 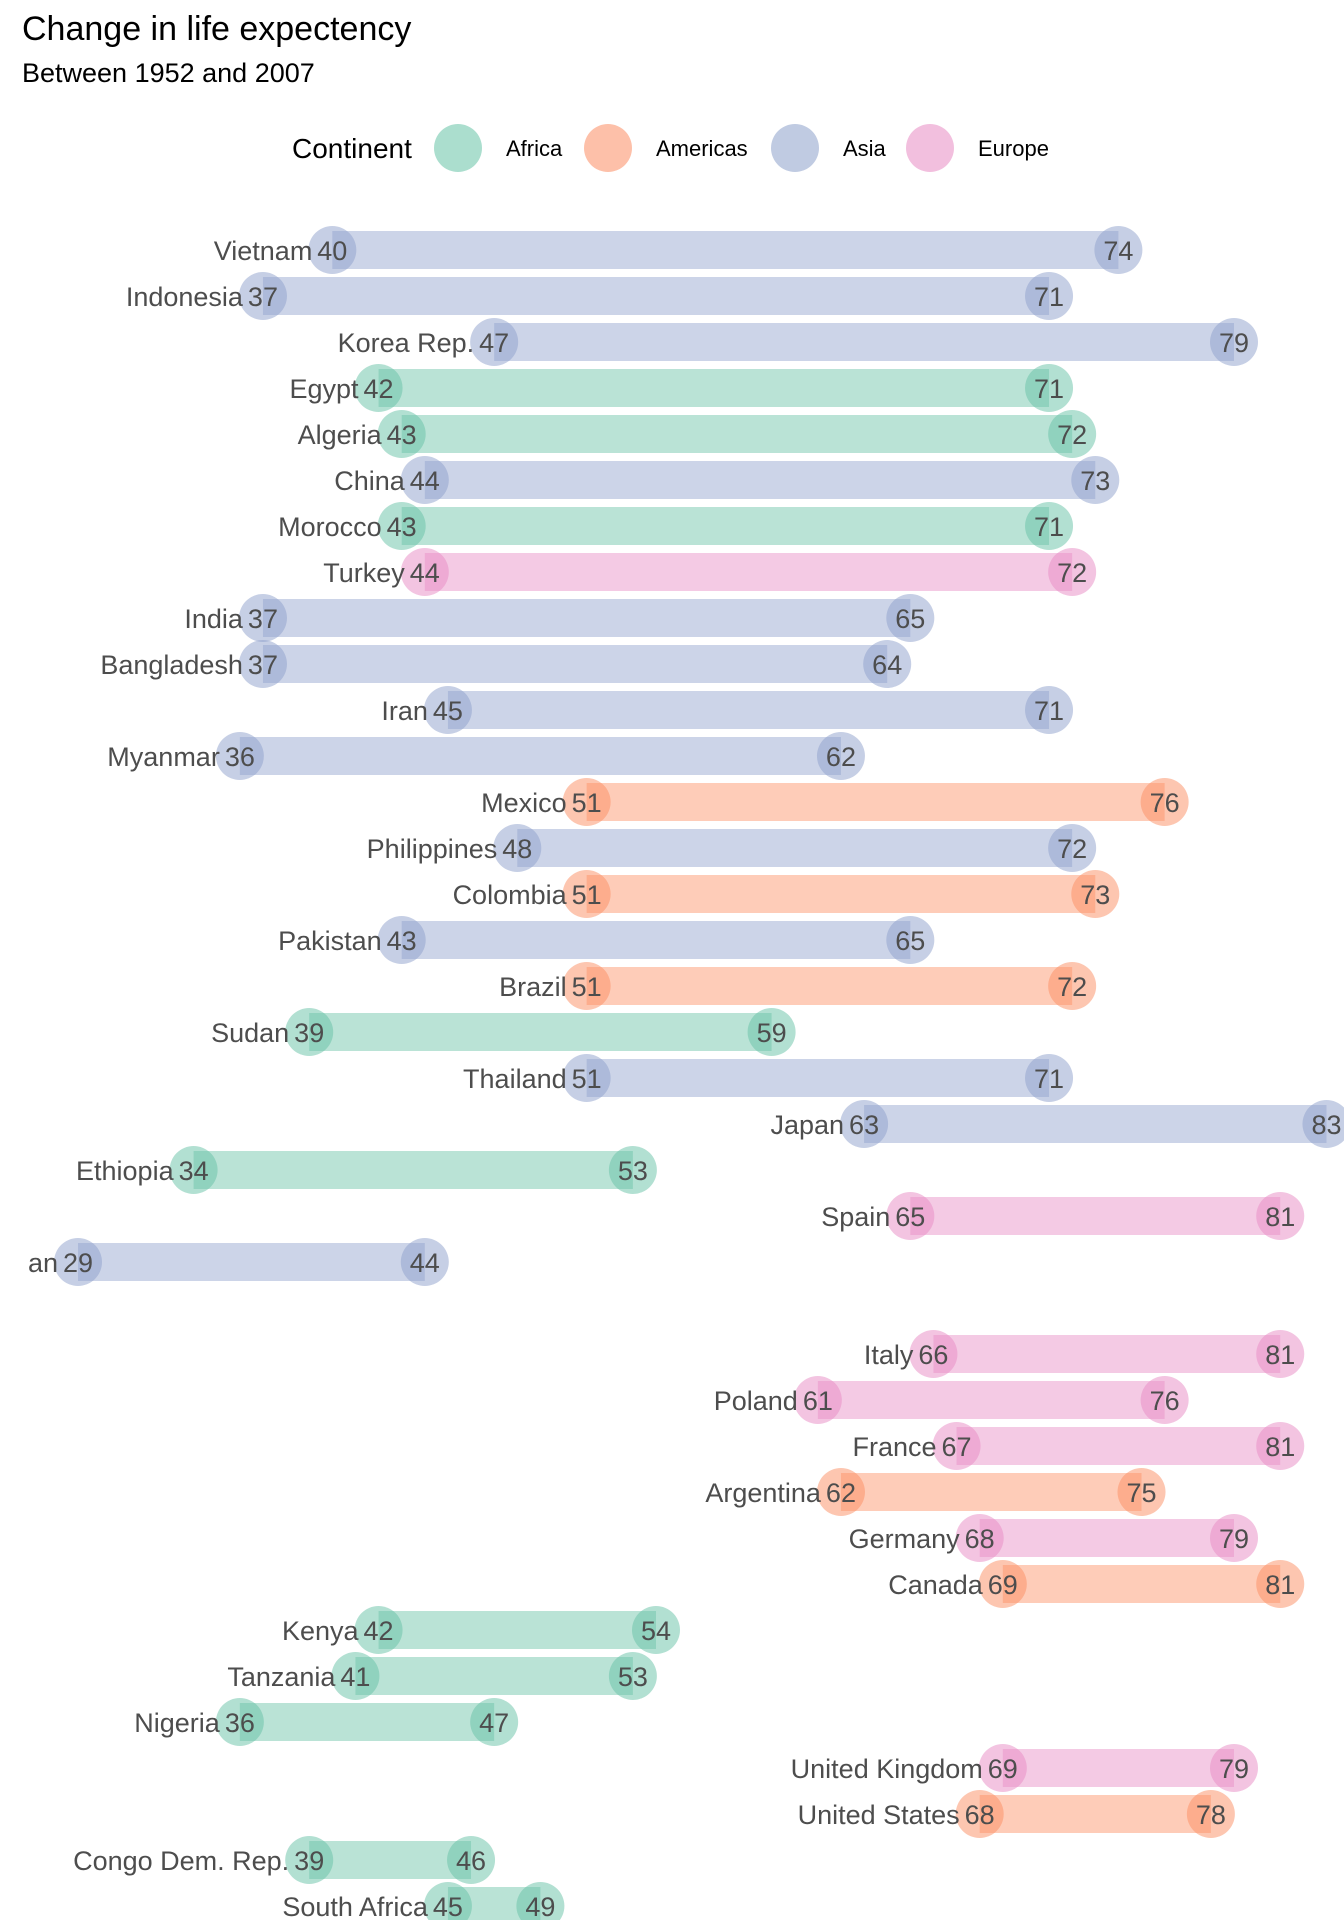 I want to click on dumbbell-row-brazil: 51 72 Brazil, so click(x=798, y=986).